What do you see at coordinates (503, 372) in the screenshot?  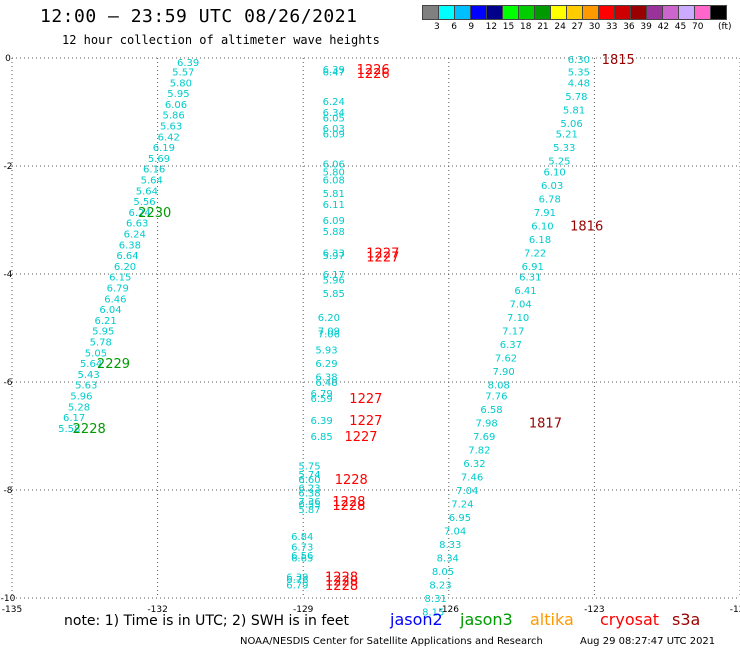 I see `wave-height-value: 7.90` at bounding box center [503, 372].